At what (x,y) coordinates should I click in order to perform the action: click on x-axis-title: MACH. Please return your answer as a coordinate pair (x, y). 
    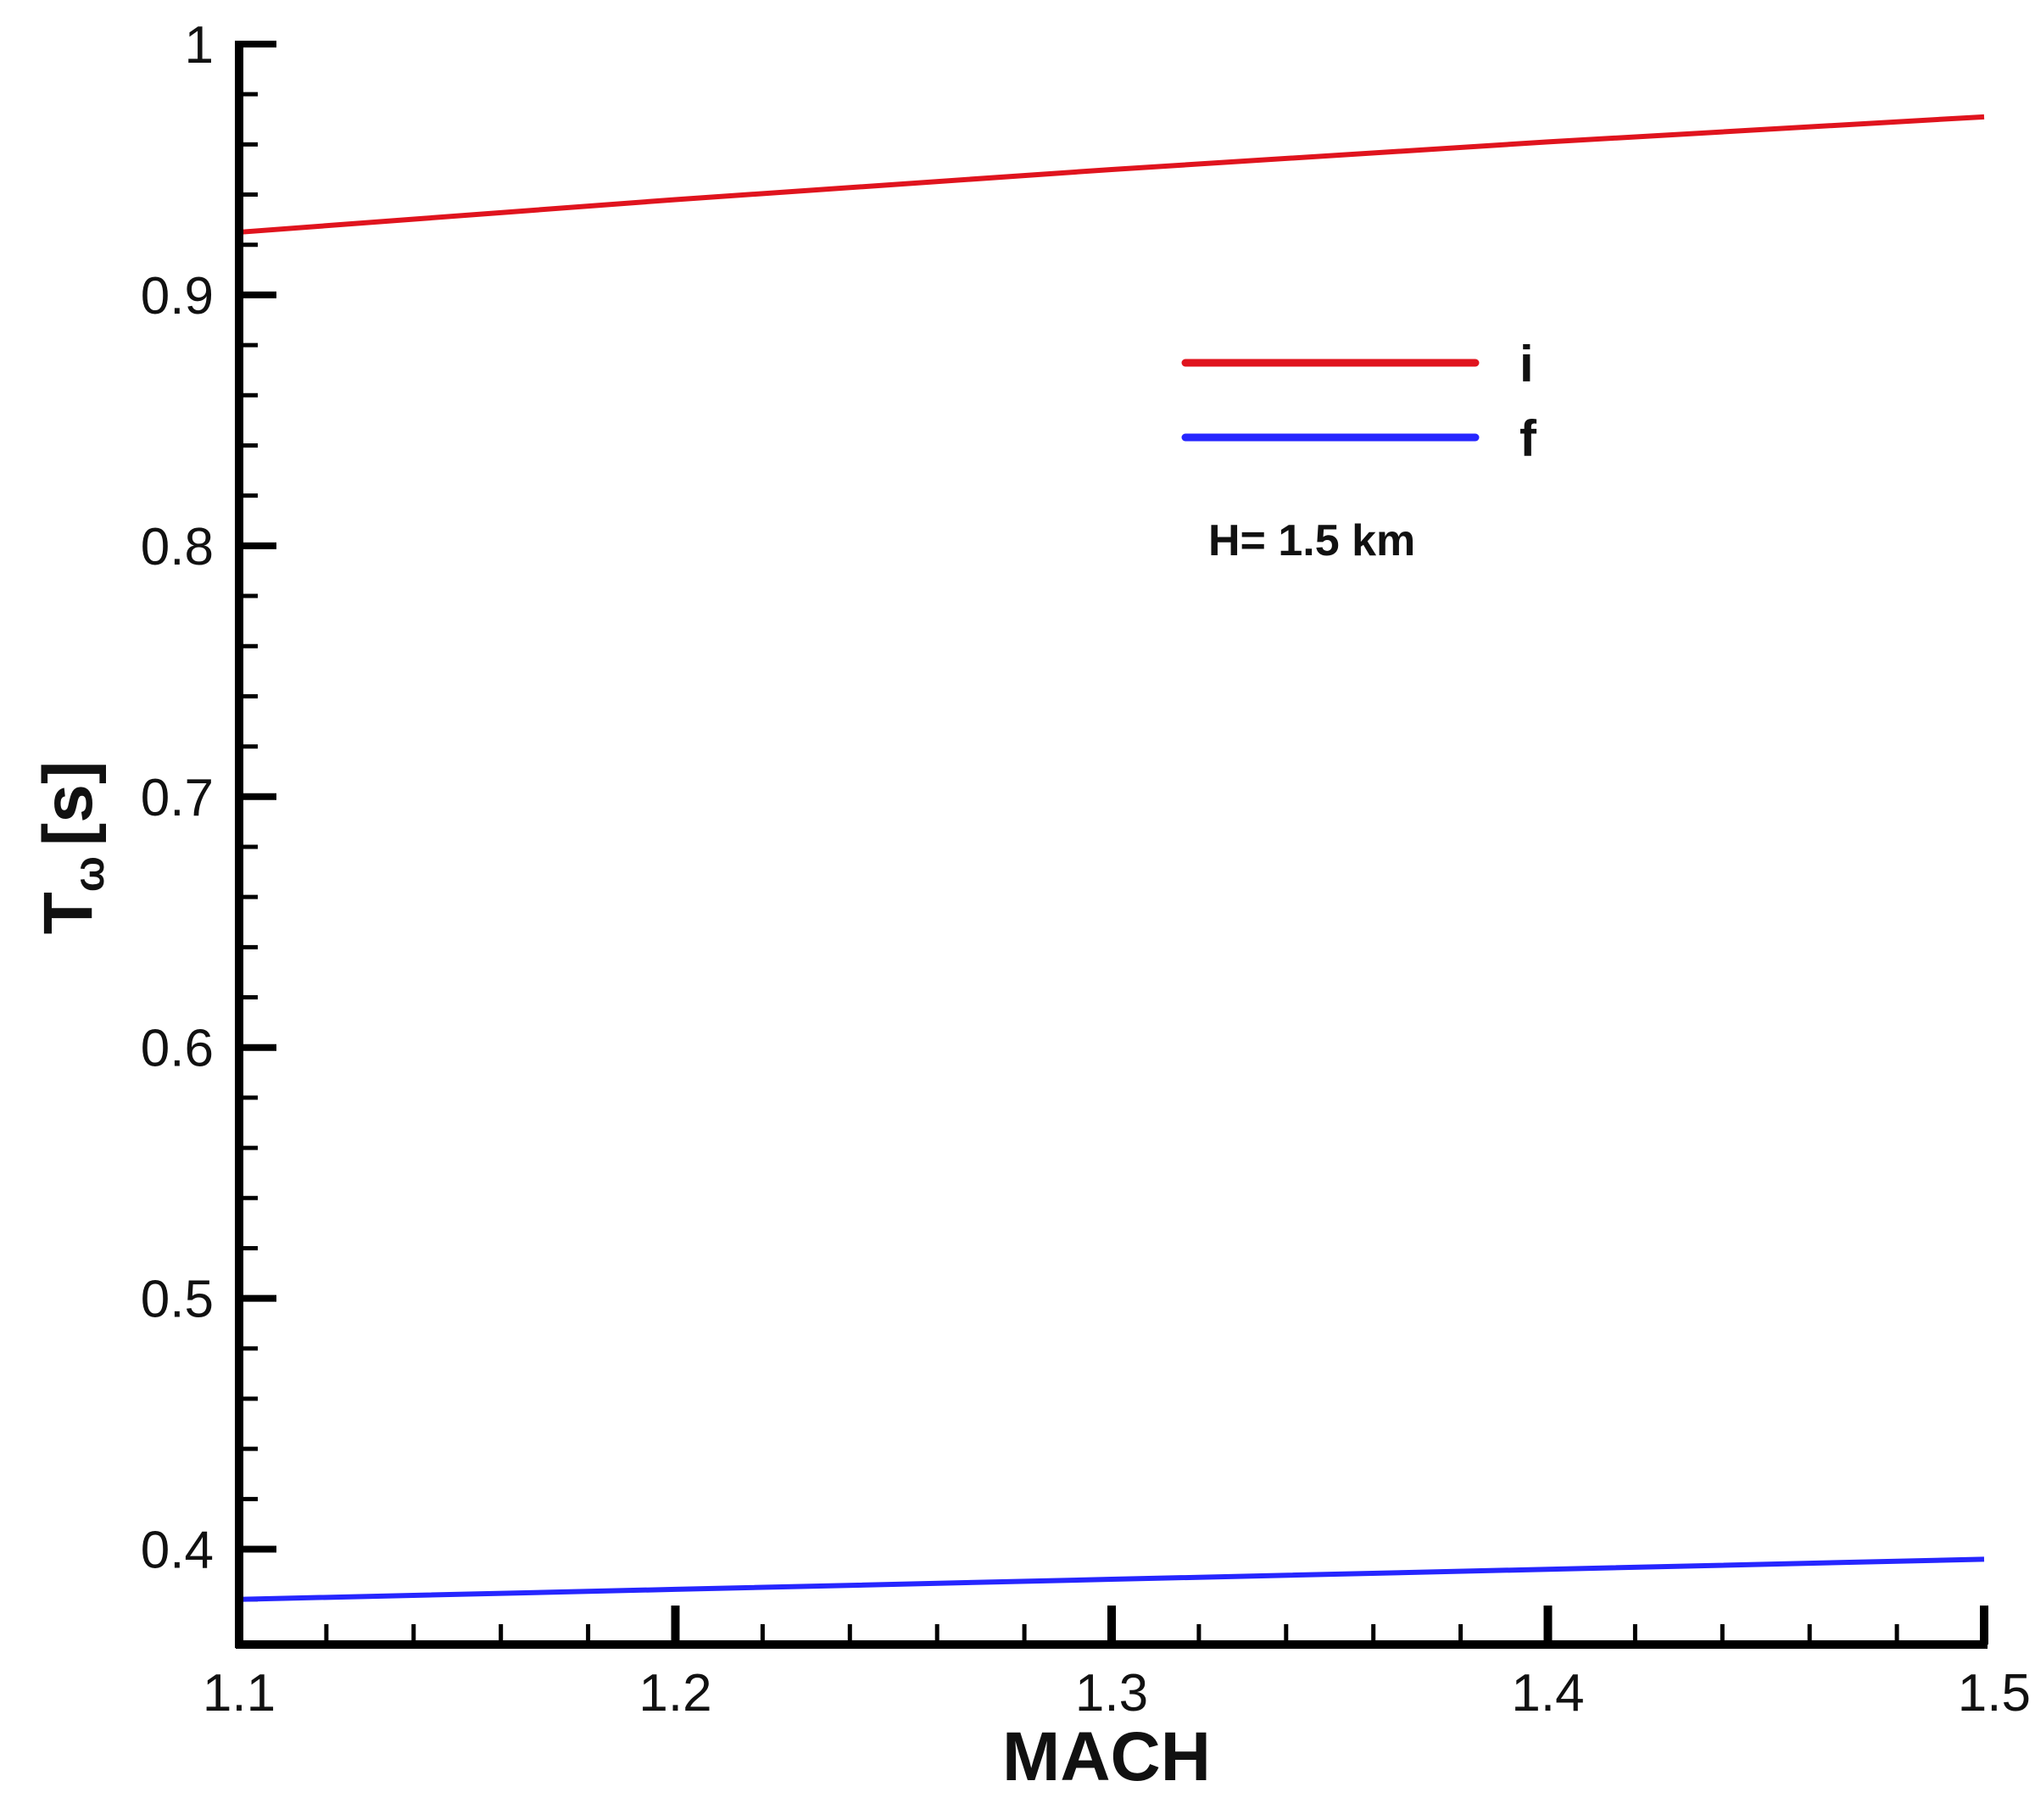
    Looking at the image, I should click on (1106, 1756).